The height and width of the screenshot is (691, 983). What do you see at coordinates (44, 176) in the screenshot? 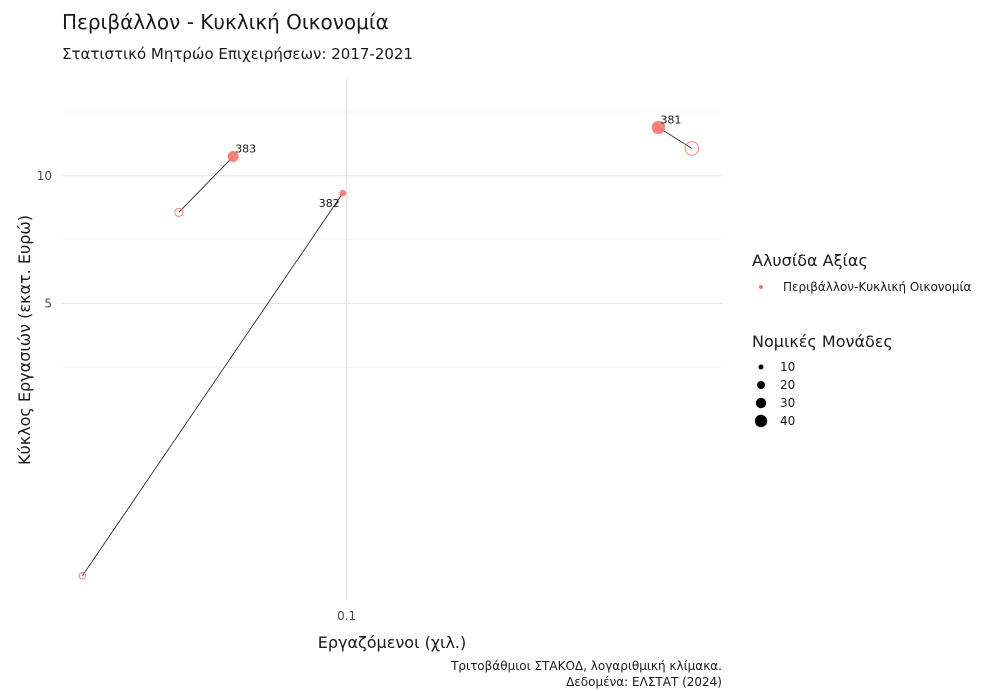
I see `y-tick-label: 10` at bounding box center [44, 176].